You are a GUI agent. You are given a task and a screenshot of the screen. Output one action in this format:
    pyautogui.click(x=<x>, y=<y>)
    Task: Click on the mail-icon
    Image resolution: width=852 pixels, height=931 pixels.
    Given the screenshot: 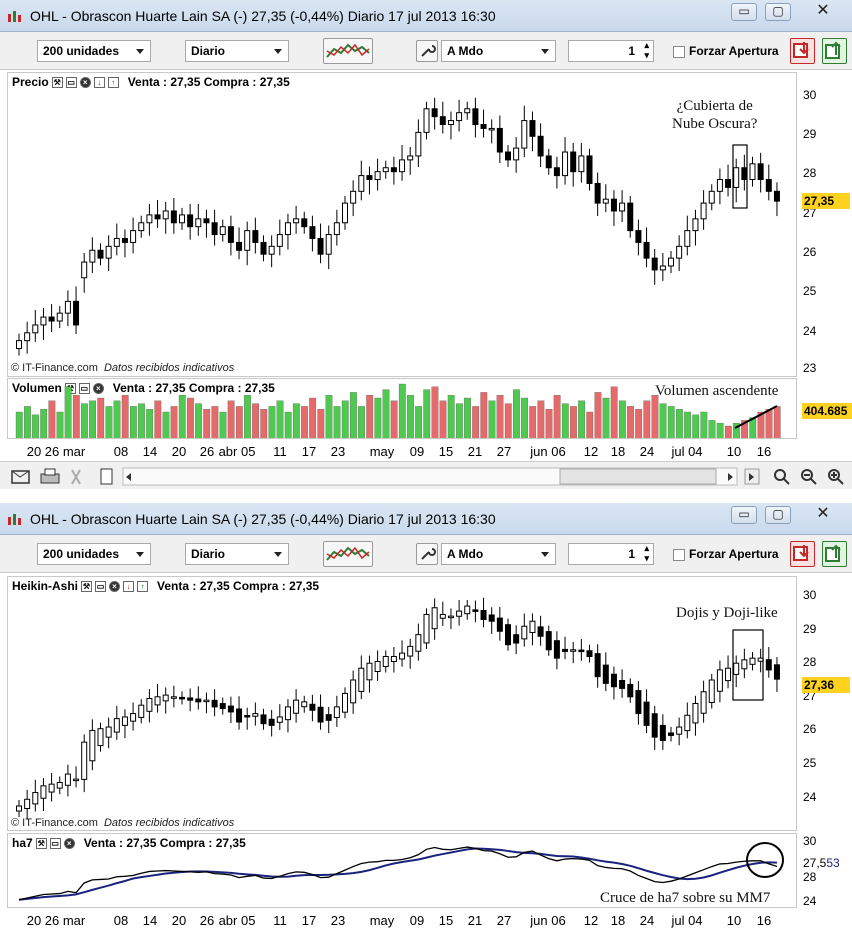 What is the action you would take?
    pyautogui.click(x=20, y=477)
    